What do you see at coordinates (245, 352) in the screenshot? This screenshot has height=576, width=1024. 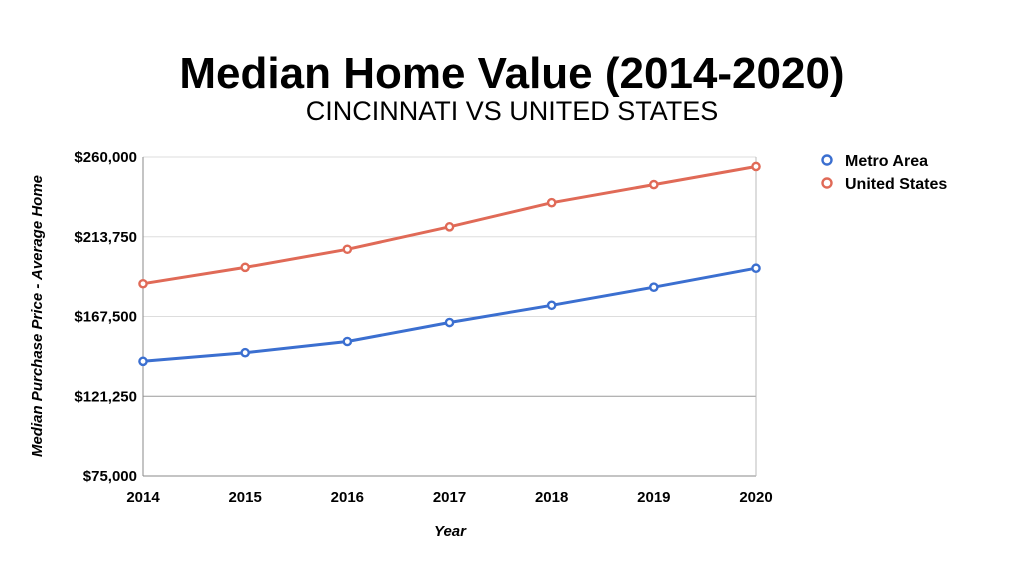 I see `point-metro-area-2015` at bounding box center [245, 352].